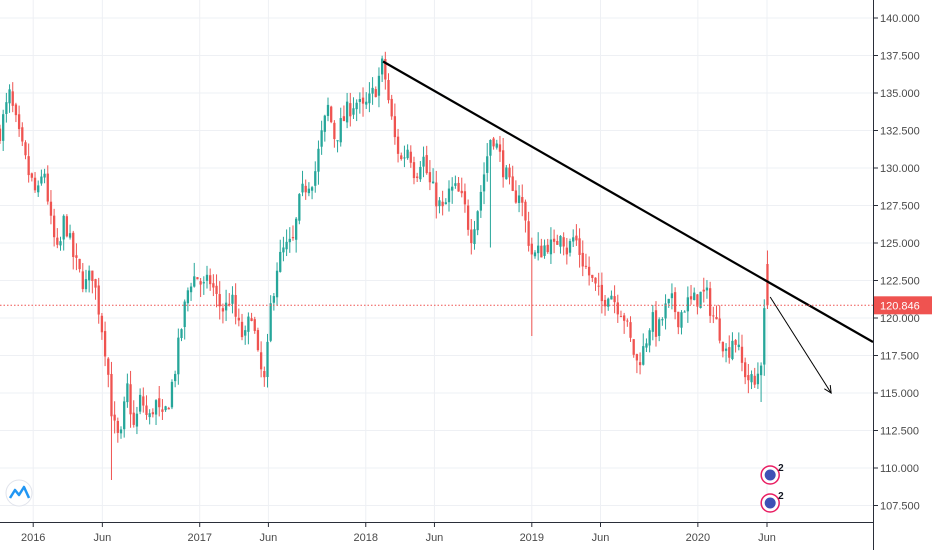  What do you see at coordinates (772, 488) in the screenshot?
I see `event-markers: 22` at bounding box center [772, 488].